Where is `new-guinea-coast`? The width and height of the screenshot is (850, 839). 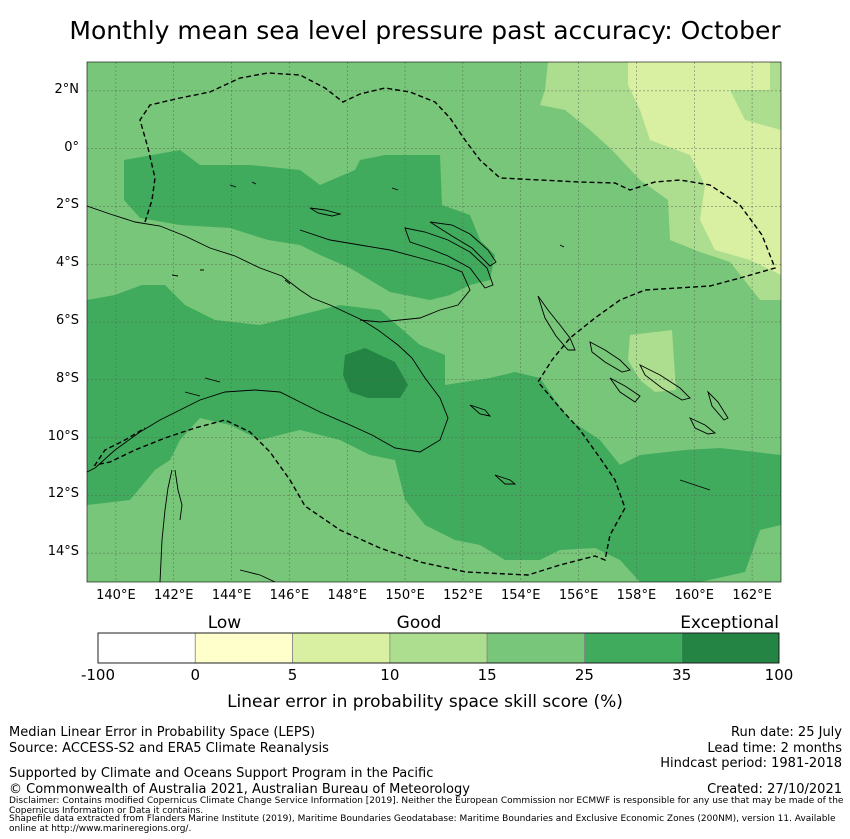 new-guinea-coast is located at coordinates (268, 339).